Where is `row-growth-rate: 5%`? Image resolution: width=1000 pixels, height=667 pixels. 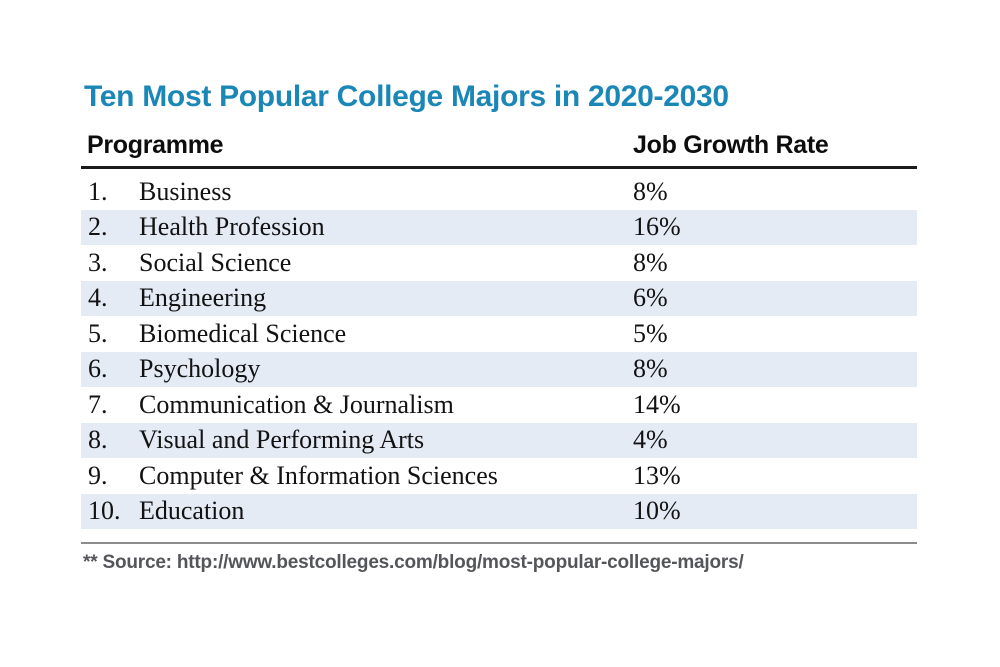
row-growth-rate: 5% is located at coordinates (650, 333).